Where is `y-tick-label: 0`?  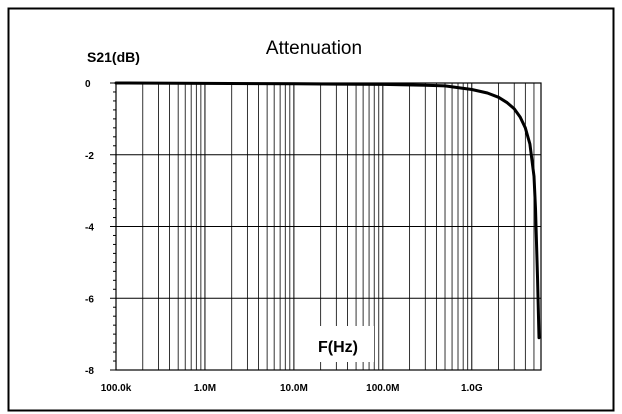
y-tick-label: 0 is located at coordinates (88, 84).